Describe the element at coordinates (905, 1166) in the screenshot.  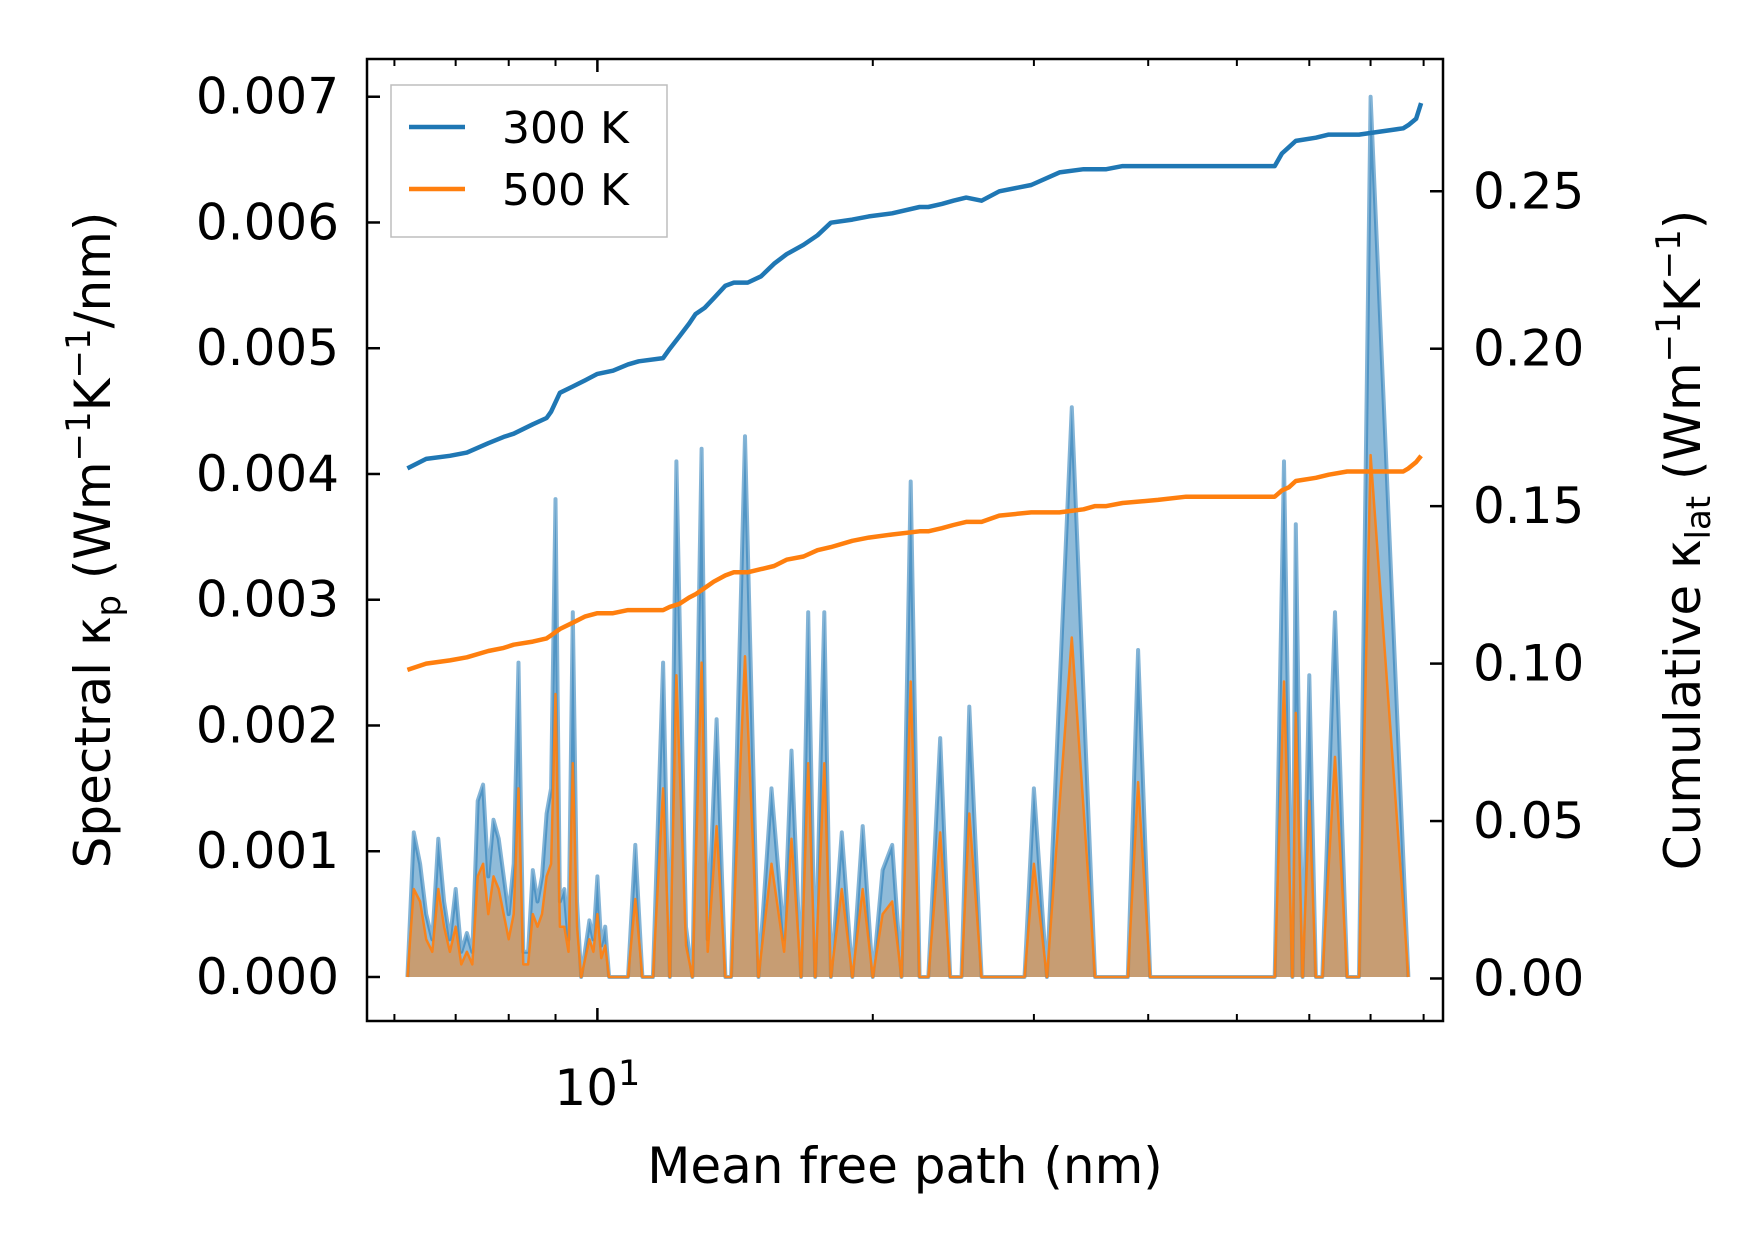
I see `x-axis-title: Mean free path (nm)` at that location.